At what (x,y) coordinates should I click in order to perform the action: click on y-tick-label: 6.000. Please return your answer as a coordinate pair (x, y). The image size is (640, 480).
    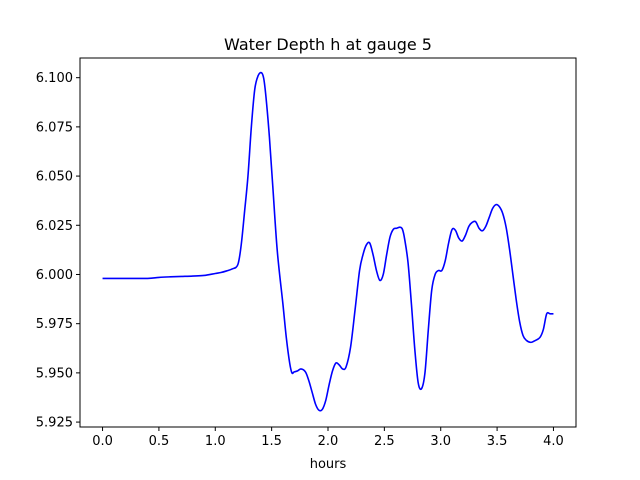
    Looking at the image, I should click on (54, 275).